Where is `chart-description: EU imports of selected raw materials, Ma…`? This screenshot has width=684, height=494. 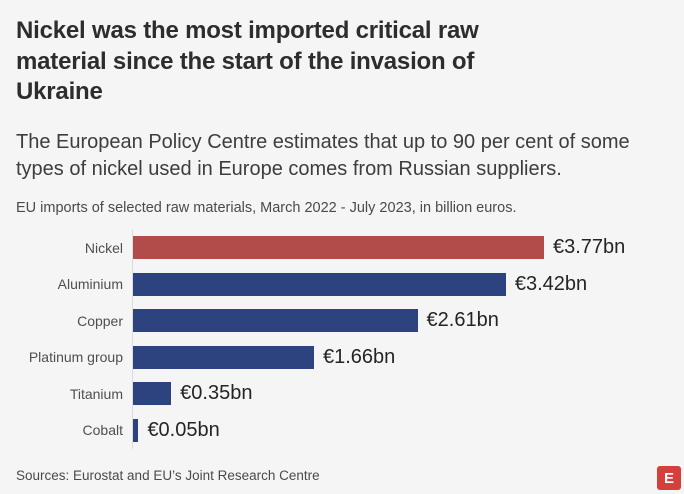
chart-description: EU imports of selected raw materials, Ma… is located at coordinates (266, 207).